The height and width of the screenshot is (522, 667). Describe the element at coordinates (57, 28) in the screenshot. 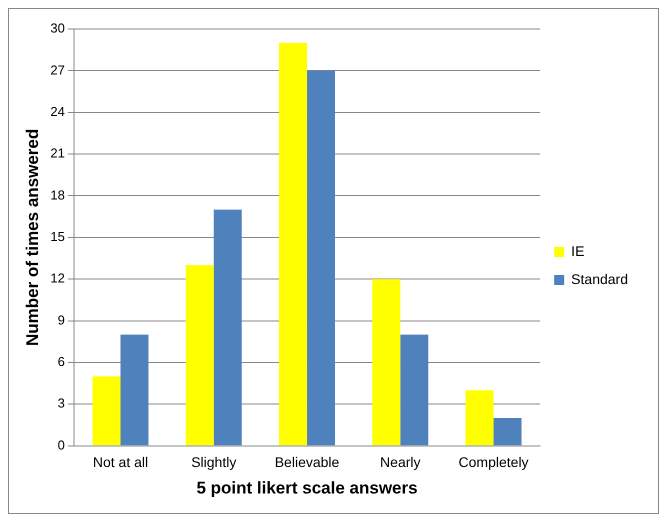

I see `y-tick-label: 30` at that location.